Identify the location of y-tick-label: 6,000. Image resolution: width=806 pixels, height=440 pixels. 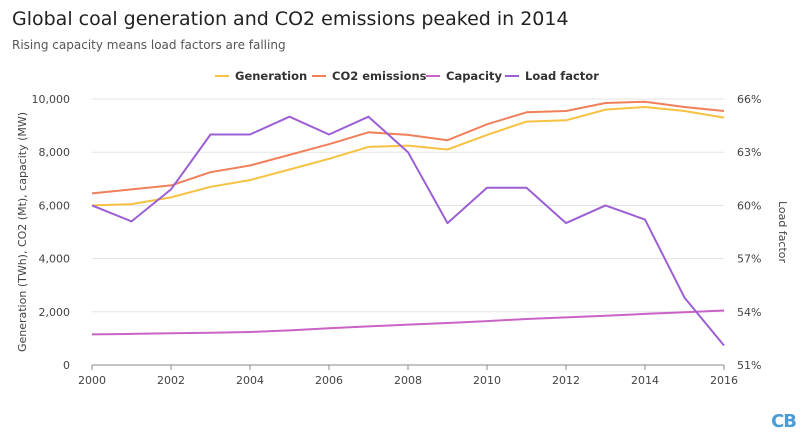
(55, 205).